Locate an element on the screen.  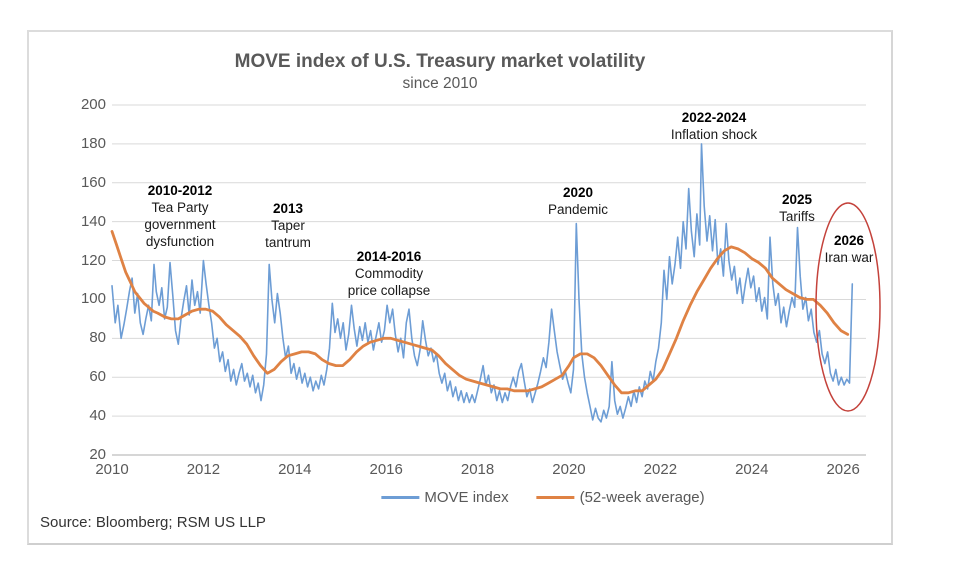
highlight-ellipse is located at coordinates (848, 307).